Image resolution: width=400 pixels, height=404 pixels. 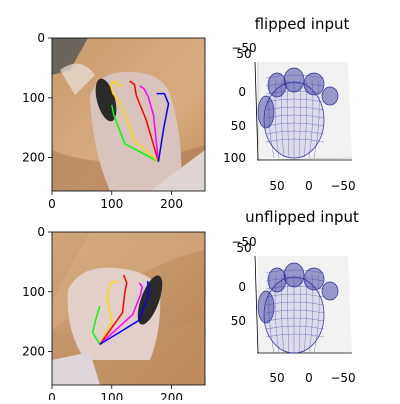 What do you see at coordinates (302, 217) in the screenshot?
I see `panel-title-unflipped: unflipped input` at bounding box center [302, 217].